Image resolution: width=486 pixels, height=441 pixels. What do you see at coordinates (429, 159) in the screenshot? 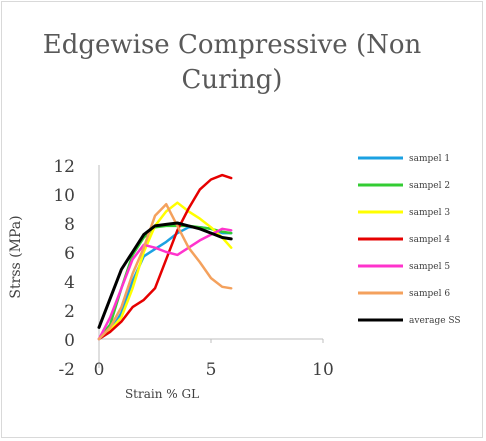
I see `legend-label: sampel 1` at bounding box center [429, 159].